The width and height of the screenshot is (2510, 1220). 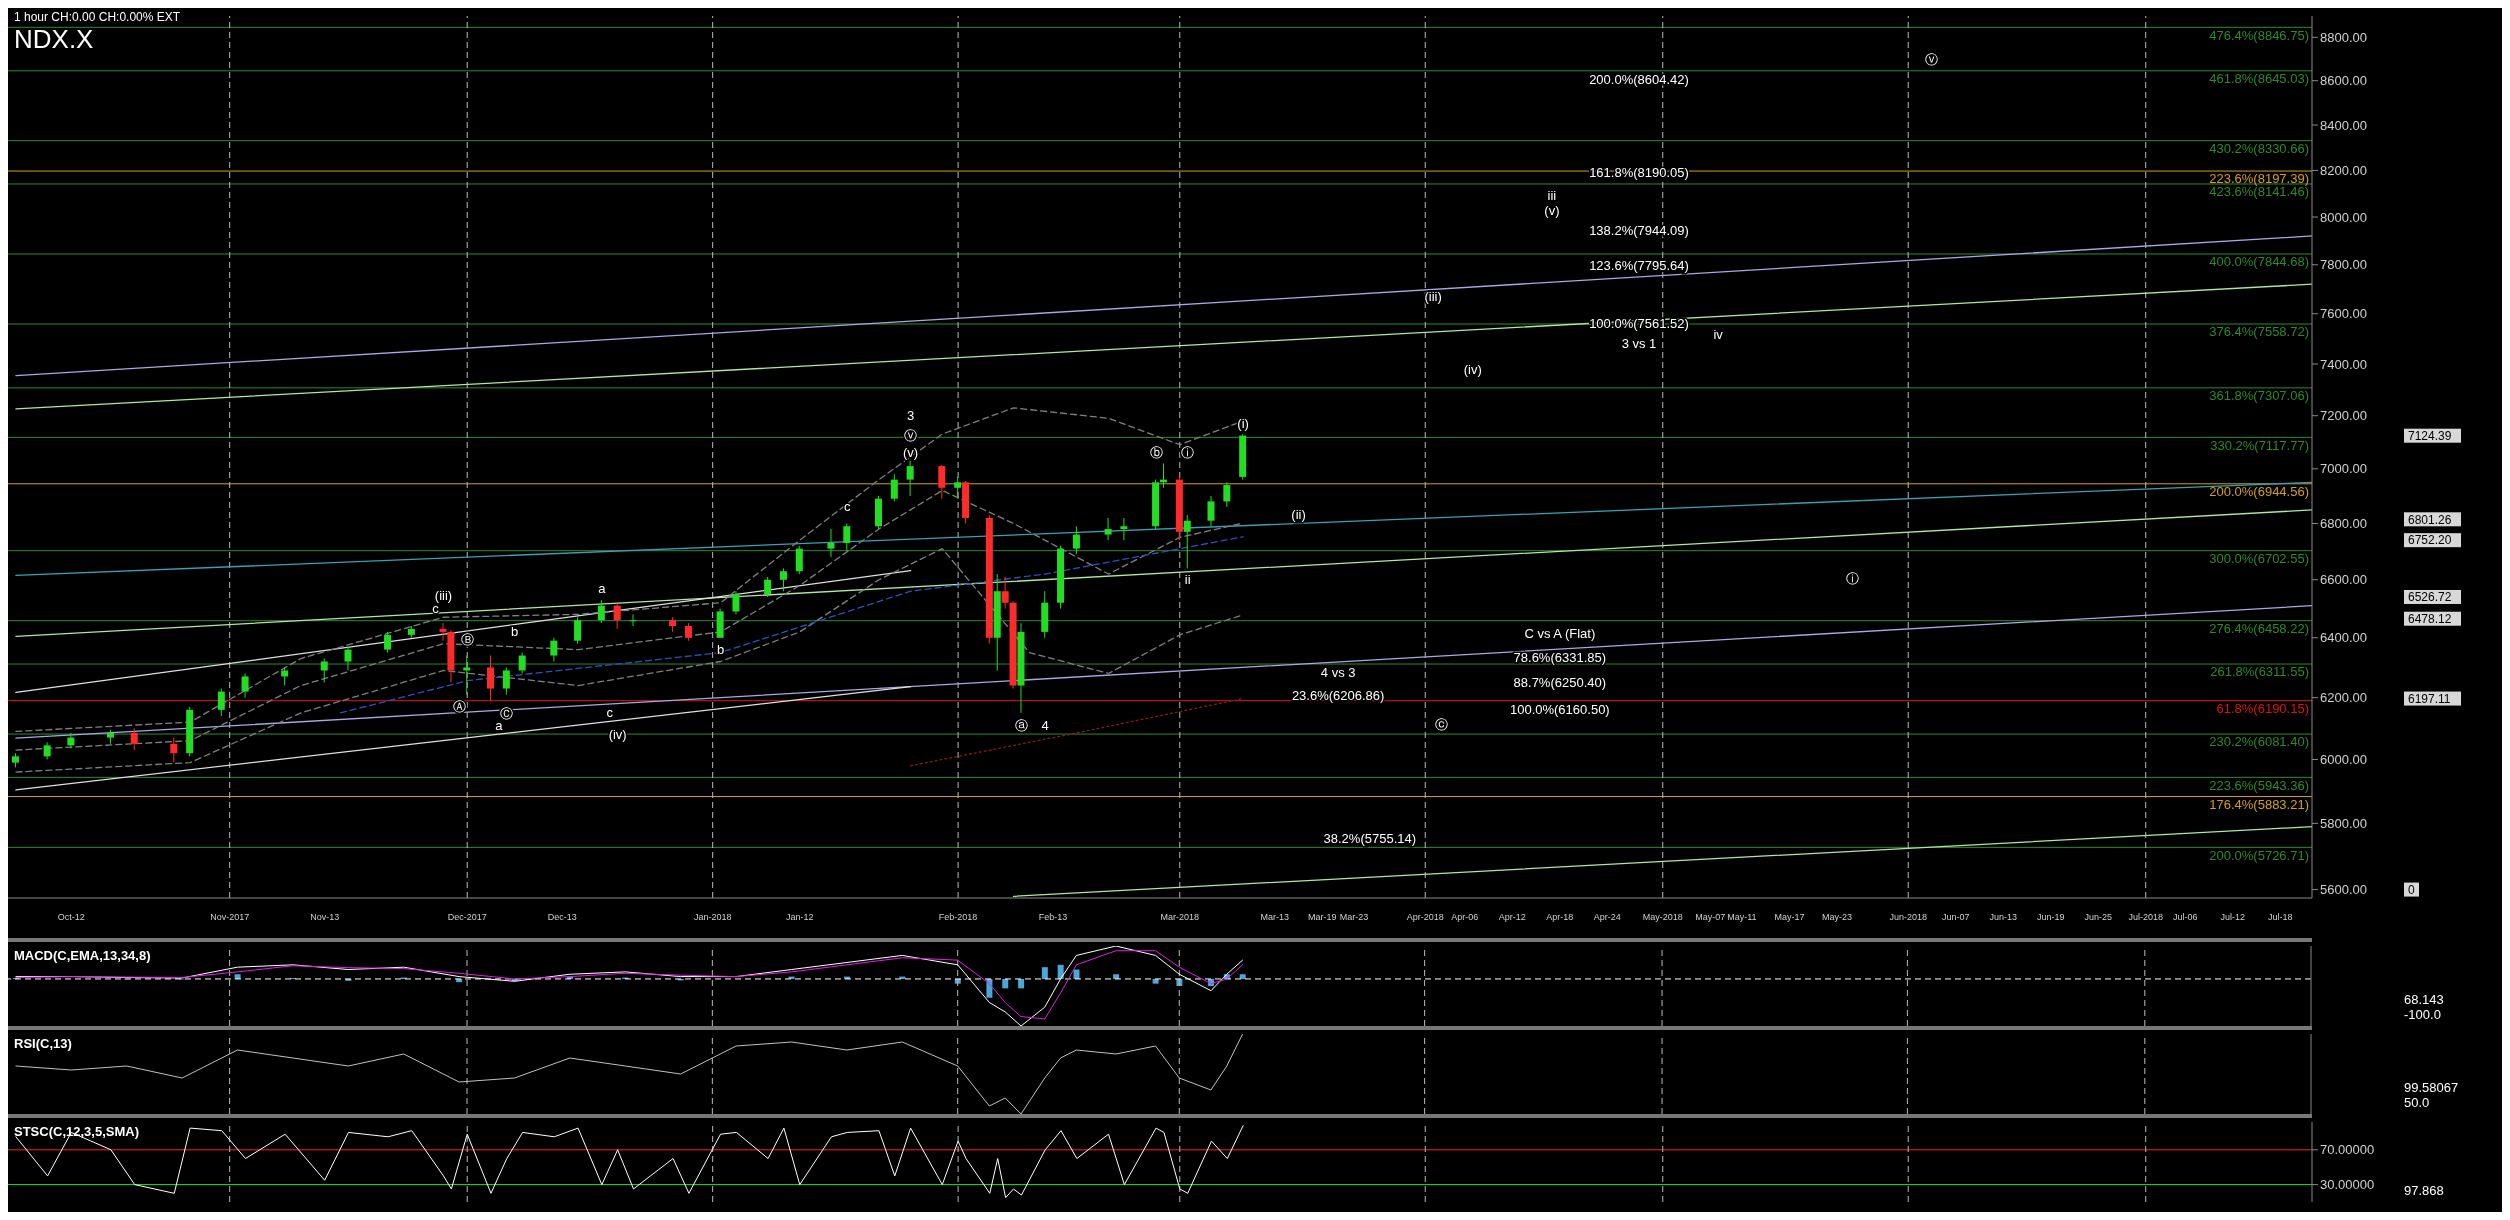 I want to click on x-tick-label: Apr-2018, so click(x=1425, y=917).